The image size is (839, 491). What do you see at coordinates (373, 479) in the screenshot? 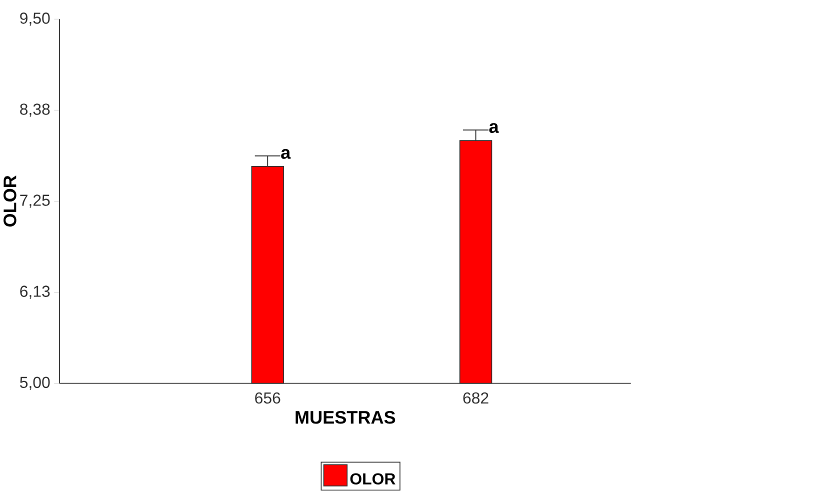
I see `legend-label: OLOR` at bounding box center [373, 479].